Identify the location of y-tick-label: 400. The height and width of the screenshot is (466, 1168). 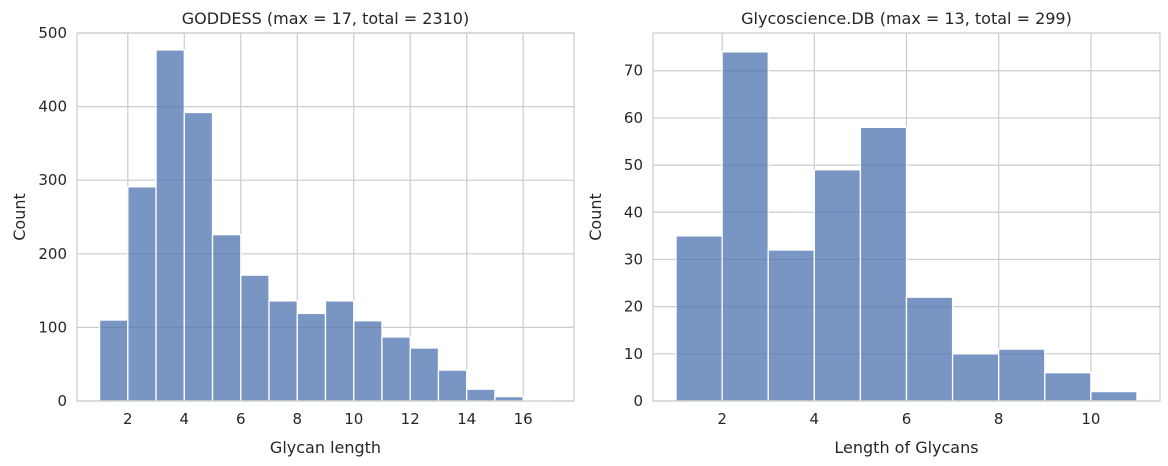
(52, 107).